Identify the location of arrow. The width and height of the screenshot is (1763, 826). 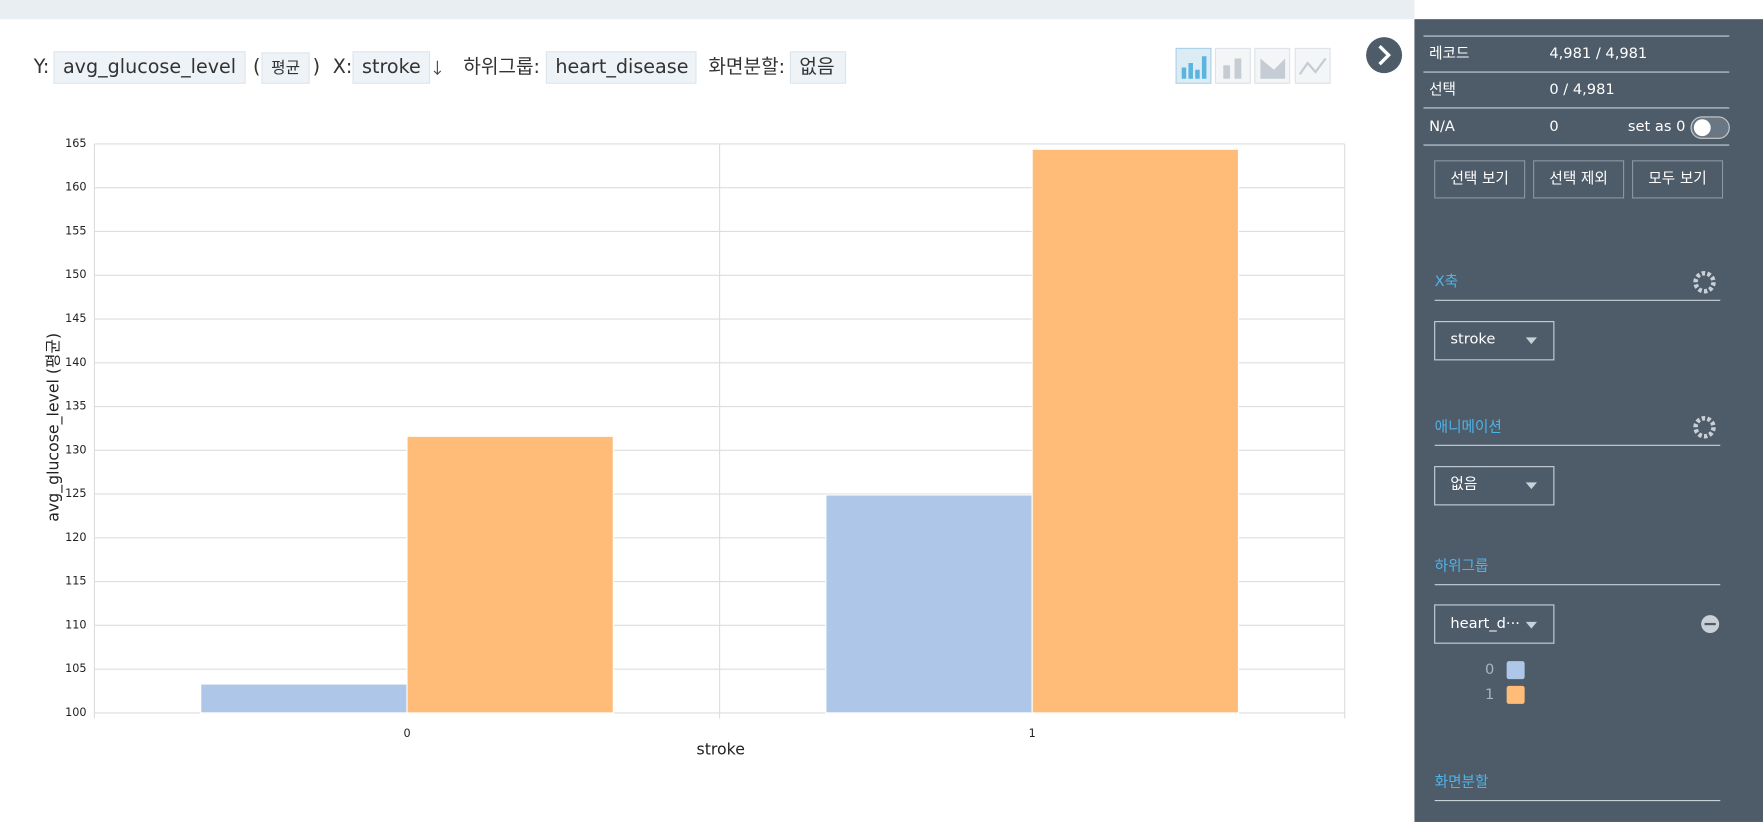
(1384, 55).